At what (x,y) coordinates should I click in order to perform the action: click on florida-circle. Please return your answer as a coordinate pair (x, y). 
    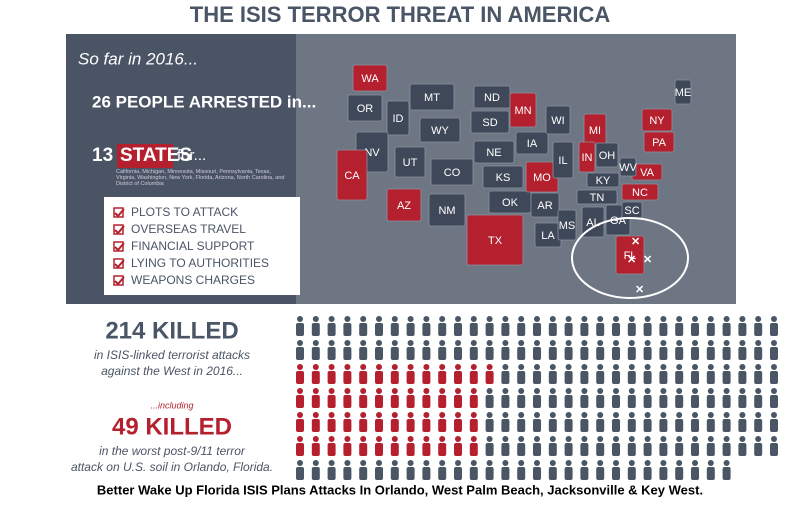
    Looking at the image, I should click on (630, 258).